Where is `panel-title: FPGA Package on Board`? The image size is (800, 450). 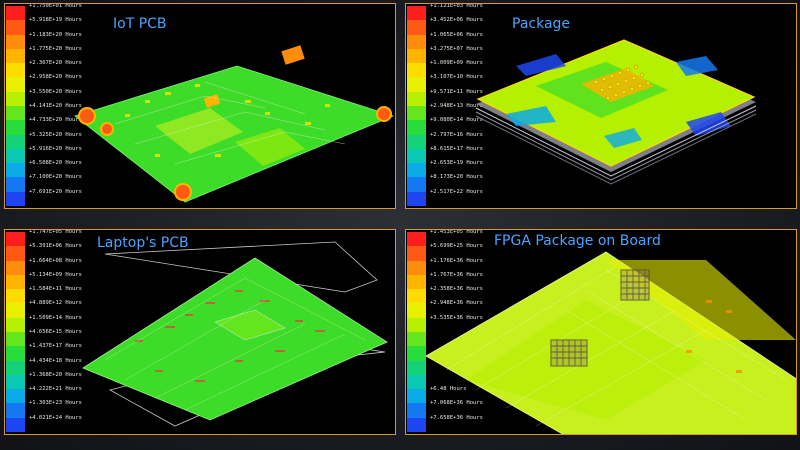
panel-title: FPGA Package on Board is located at coordinates (577, 241).